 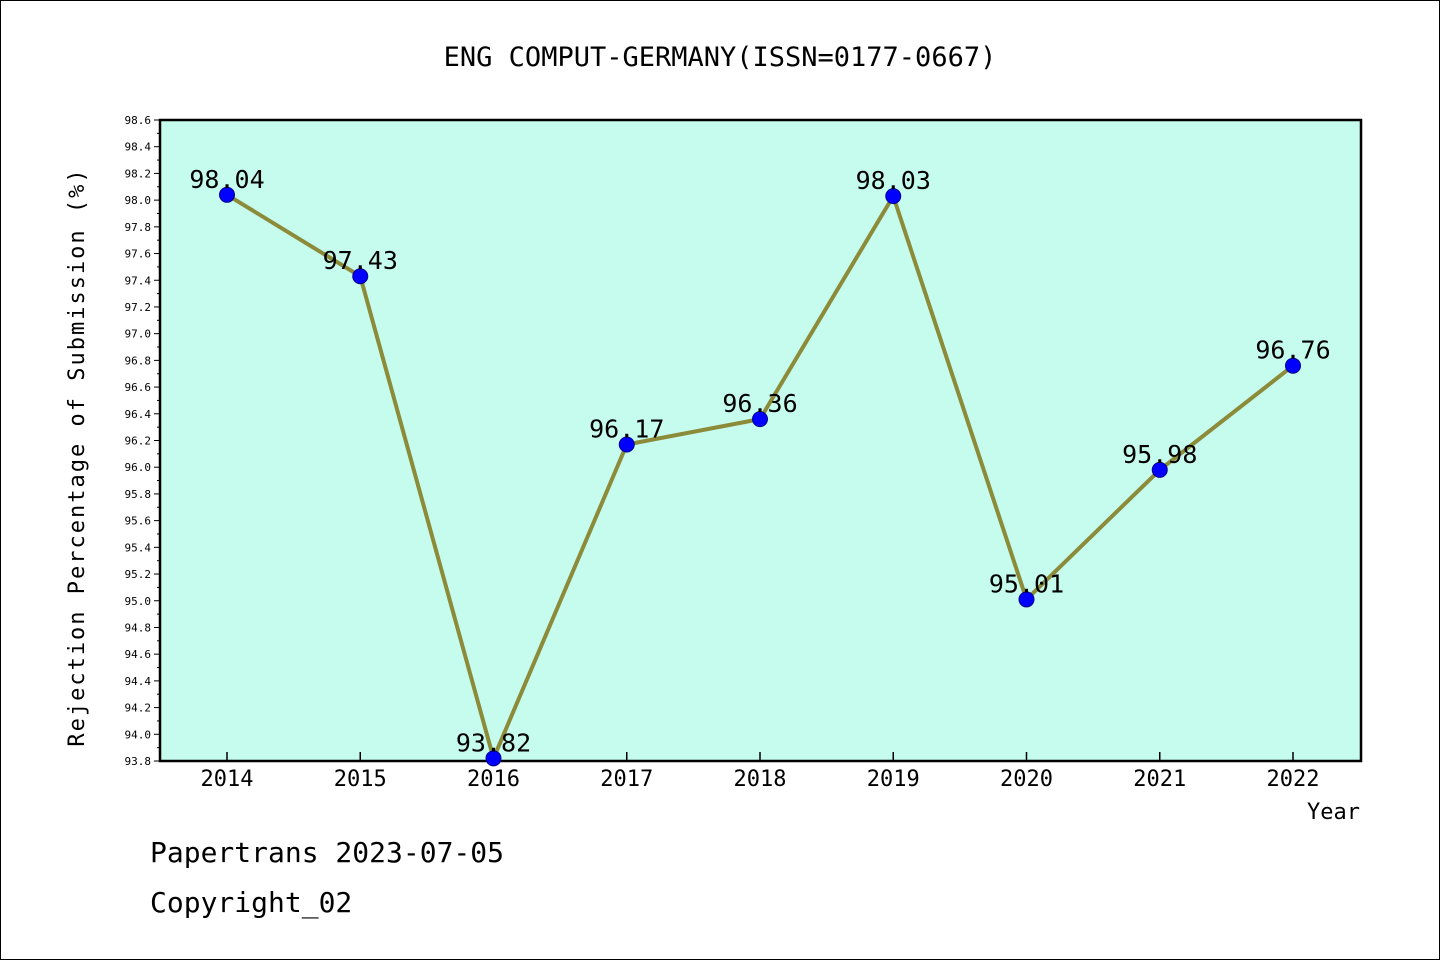 What do you see at coordinates (138, 708) in the screenshot?
I see `y-tick-label: 94.2` at bounding box center [138, 708].